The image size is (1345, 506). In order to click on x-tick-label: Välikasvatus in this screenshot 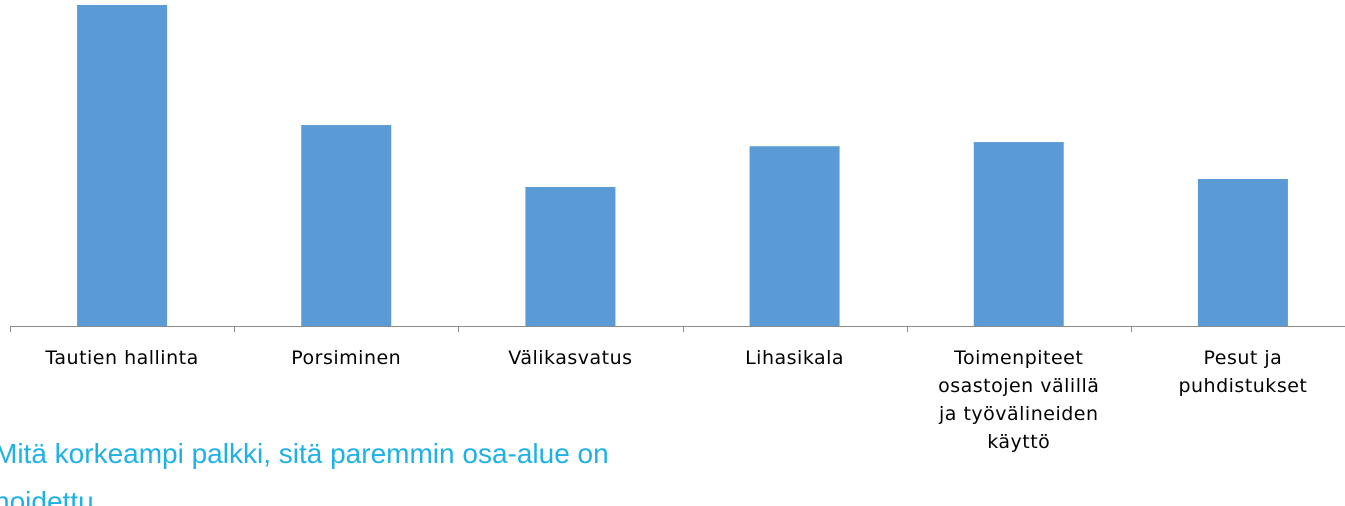, I will do `click(570, 358)`.